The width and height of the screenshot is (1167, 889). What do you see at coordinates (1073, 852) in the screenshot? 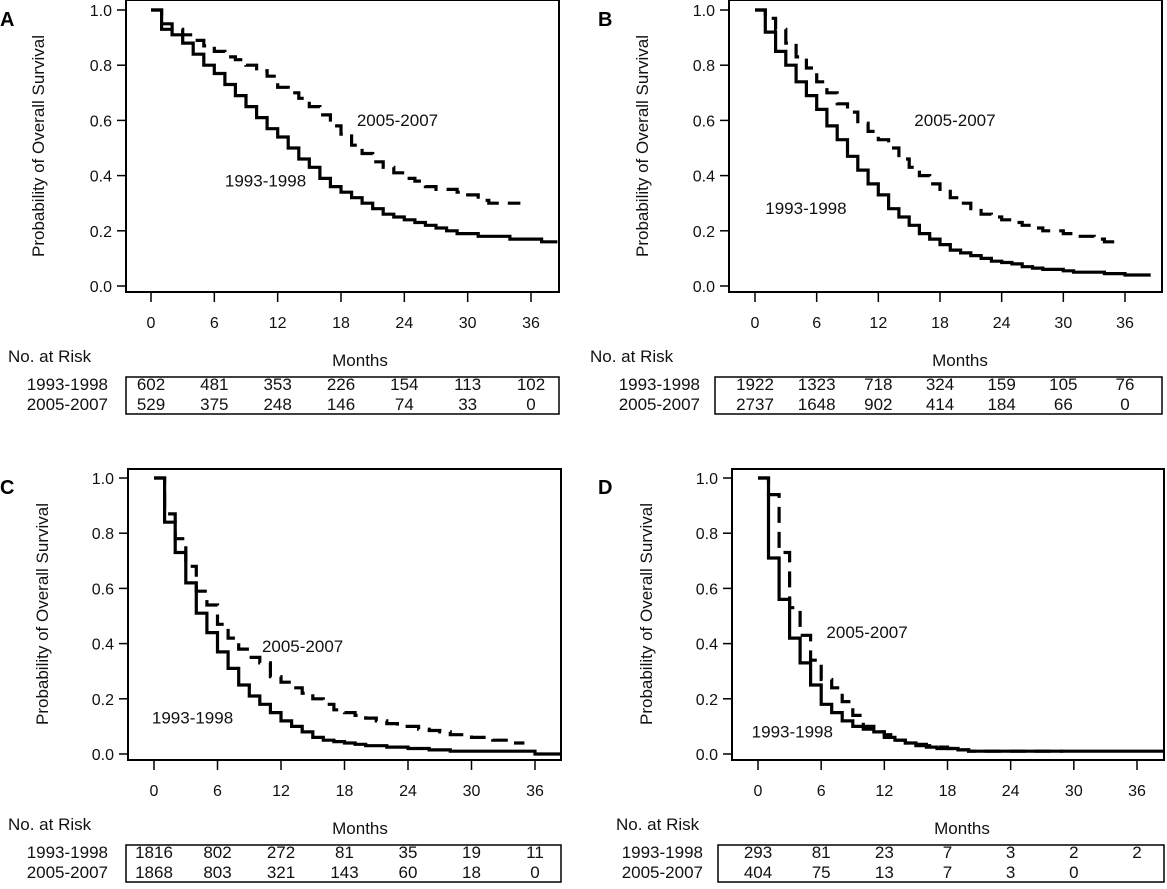
I see `risk-count: 2` at bounding box center [1073, 852].